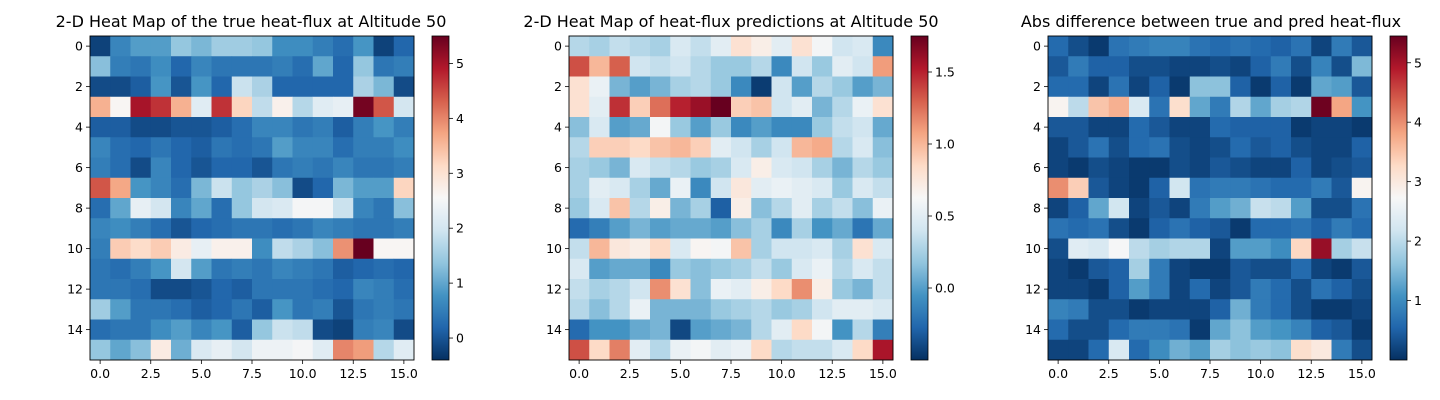 Image resolution: width=1440 pixels, height=400 pixels. Describe the element at coordinates (1159, 373) in the screenshot. I see `x-tick-label: 5.0` at that location.